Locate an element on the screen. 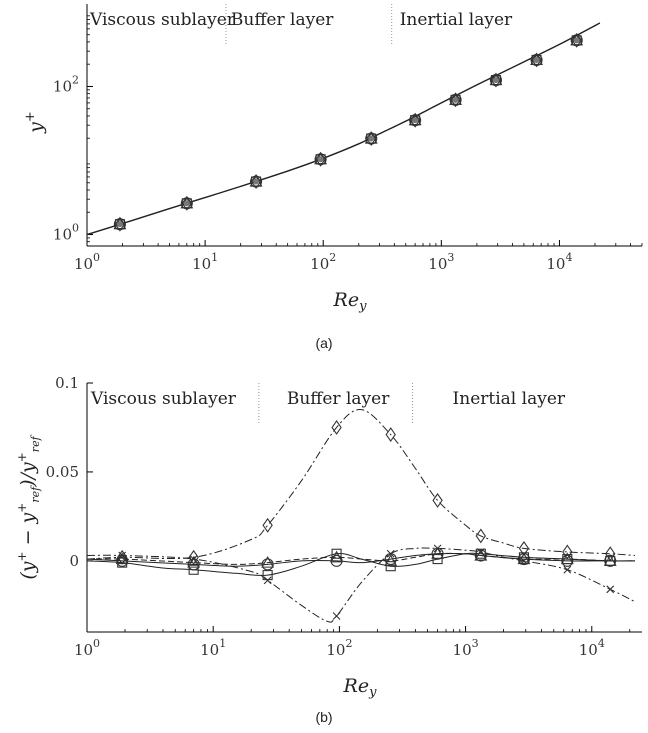 This screenshot has height=733, width=648. caption-a: (a) is located at coordinates (323, 343).